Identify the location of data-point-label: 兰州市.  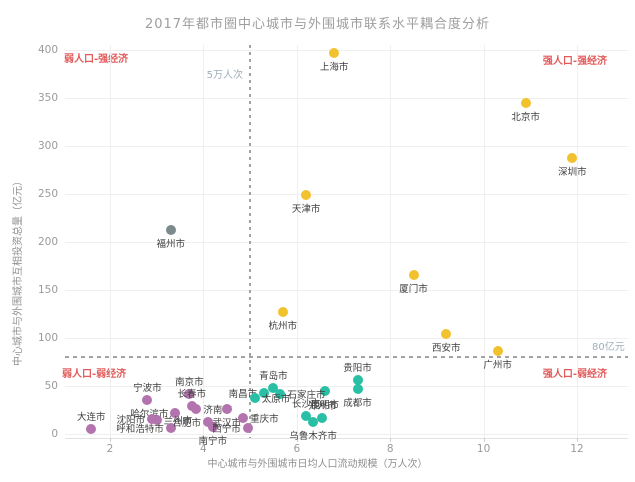
(178, 421).